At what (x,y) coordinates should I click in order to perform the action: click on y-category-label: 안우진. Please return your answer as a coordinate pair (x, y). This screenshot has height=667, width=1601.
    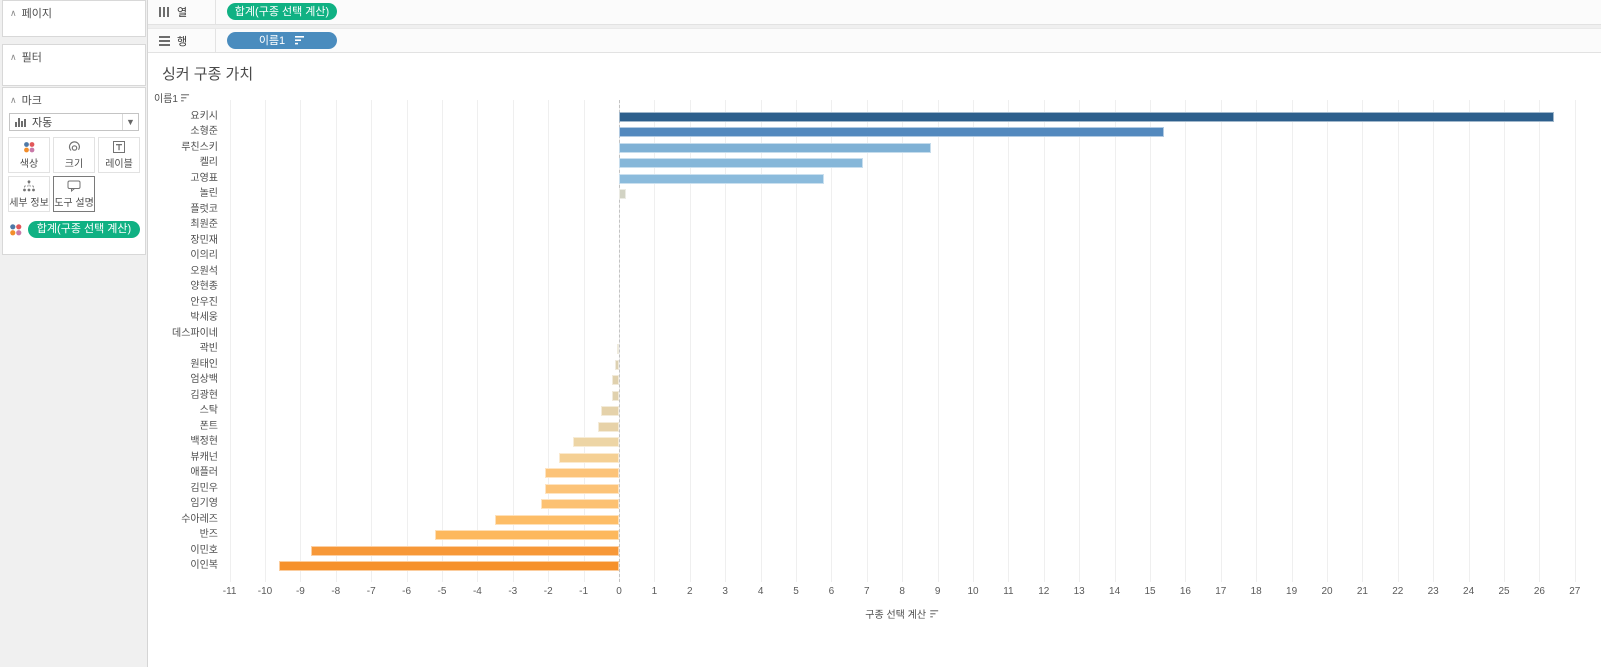
    Looking at the image, I should click on (204, 302).